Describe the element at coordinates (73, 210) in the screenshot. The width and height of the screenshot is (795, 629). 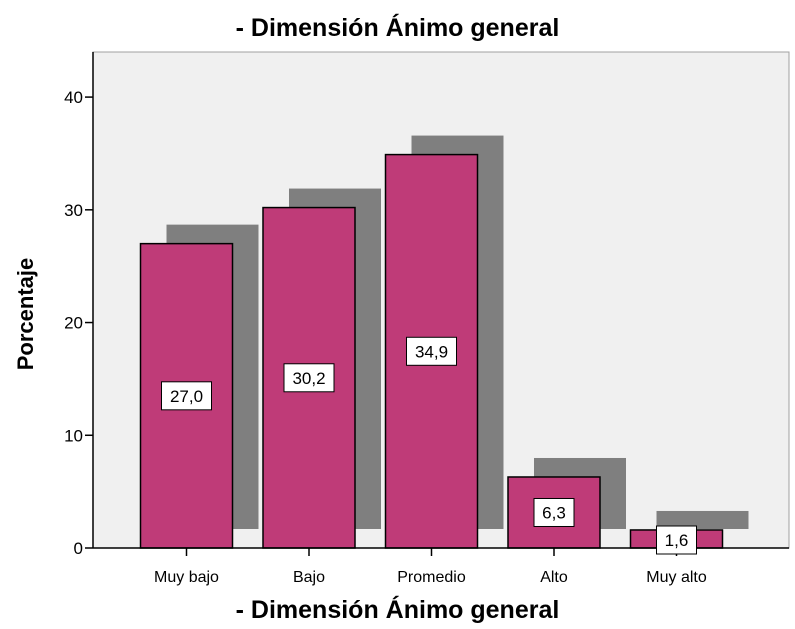
I see `y-tick-label: 30` at that location.